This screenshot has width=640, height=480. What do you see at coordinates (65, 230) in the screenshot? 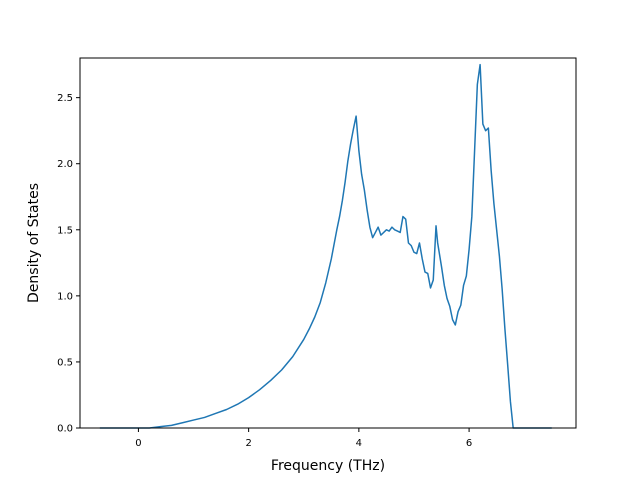
I see `y-tick-label: 1.5` at bounding box center [65, 230].